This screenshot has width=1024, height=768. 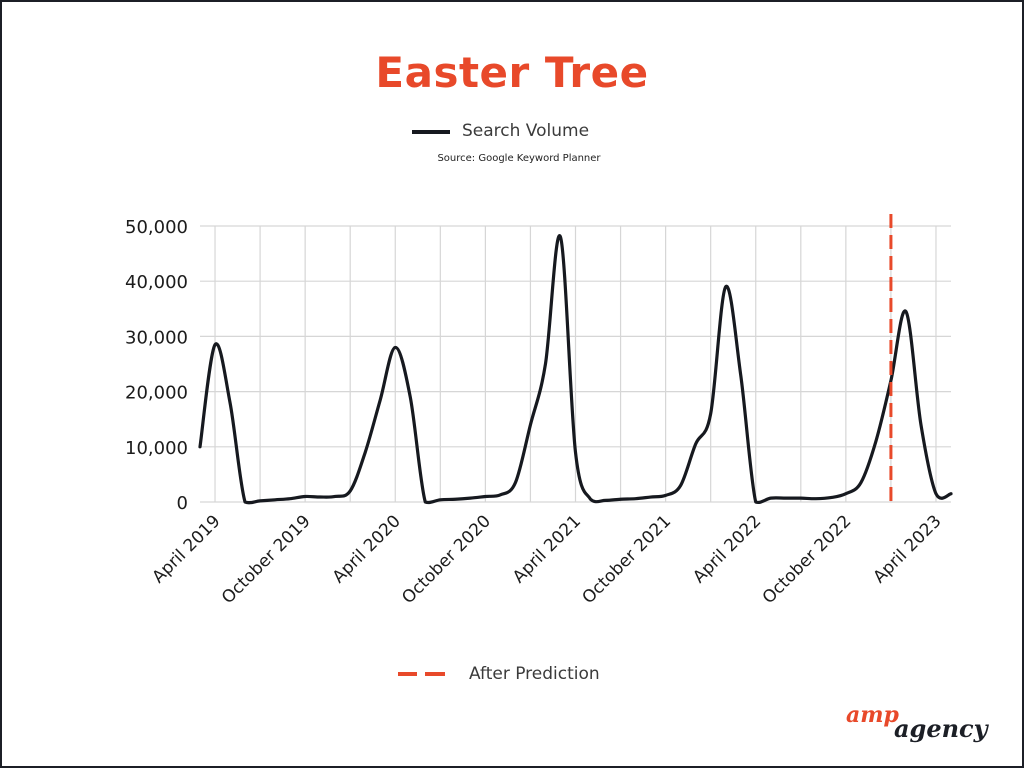 What do you see at coordinates (526, 131) in the screenshot?
I see `legend-search-volume-label: Search Volume` at bounding box center [526, 131].